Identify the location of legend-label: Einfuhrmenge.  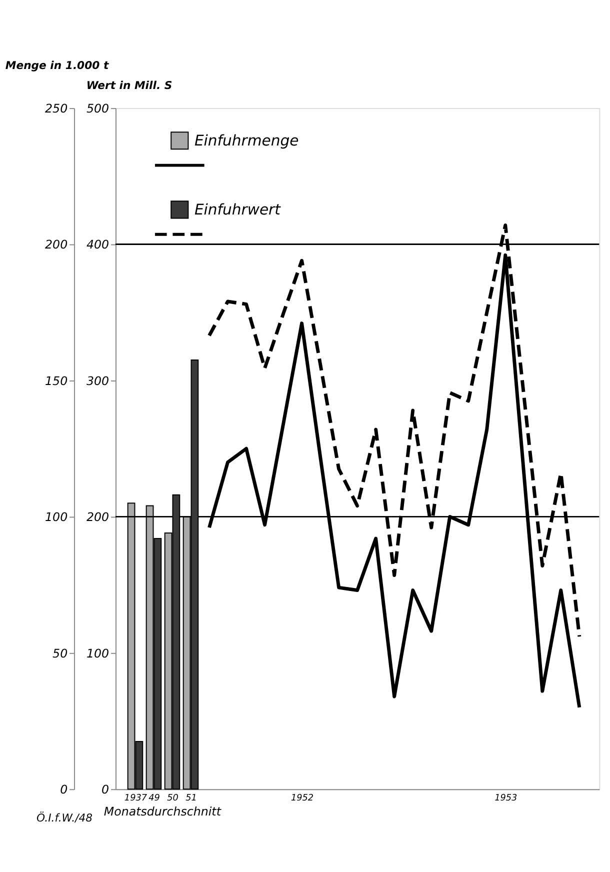
(246, 141).